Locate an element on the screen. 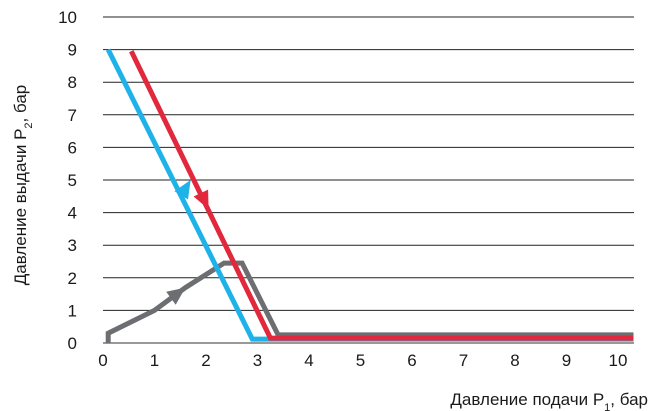 Image resolution: width=657 pixels, height=411 pixels. x-tick-label-4: 4 is located at coordinates (308, 360).